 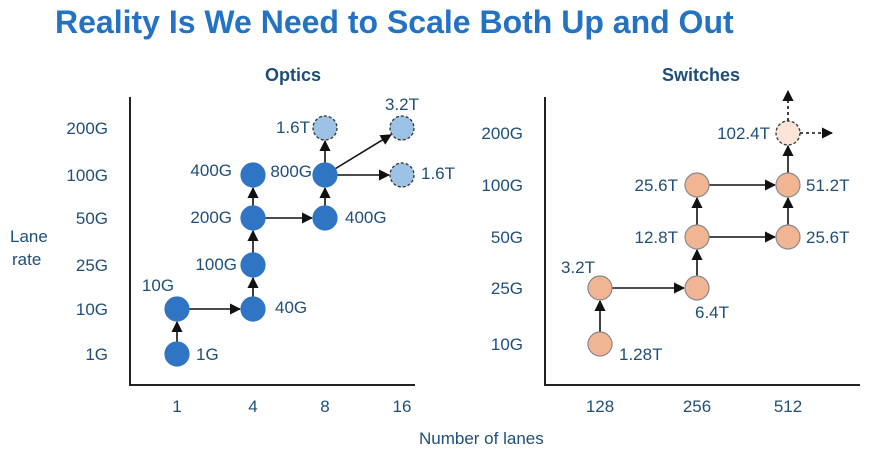 I want to click on switches-x-tick: 256, so click(x=697, y=406).